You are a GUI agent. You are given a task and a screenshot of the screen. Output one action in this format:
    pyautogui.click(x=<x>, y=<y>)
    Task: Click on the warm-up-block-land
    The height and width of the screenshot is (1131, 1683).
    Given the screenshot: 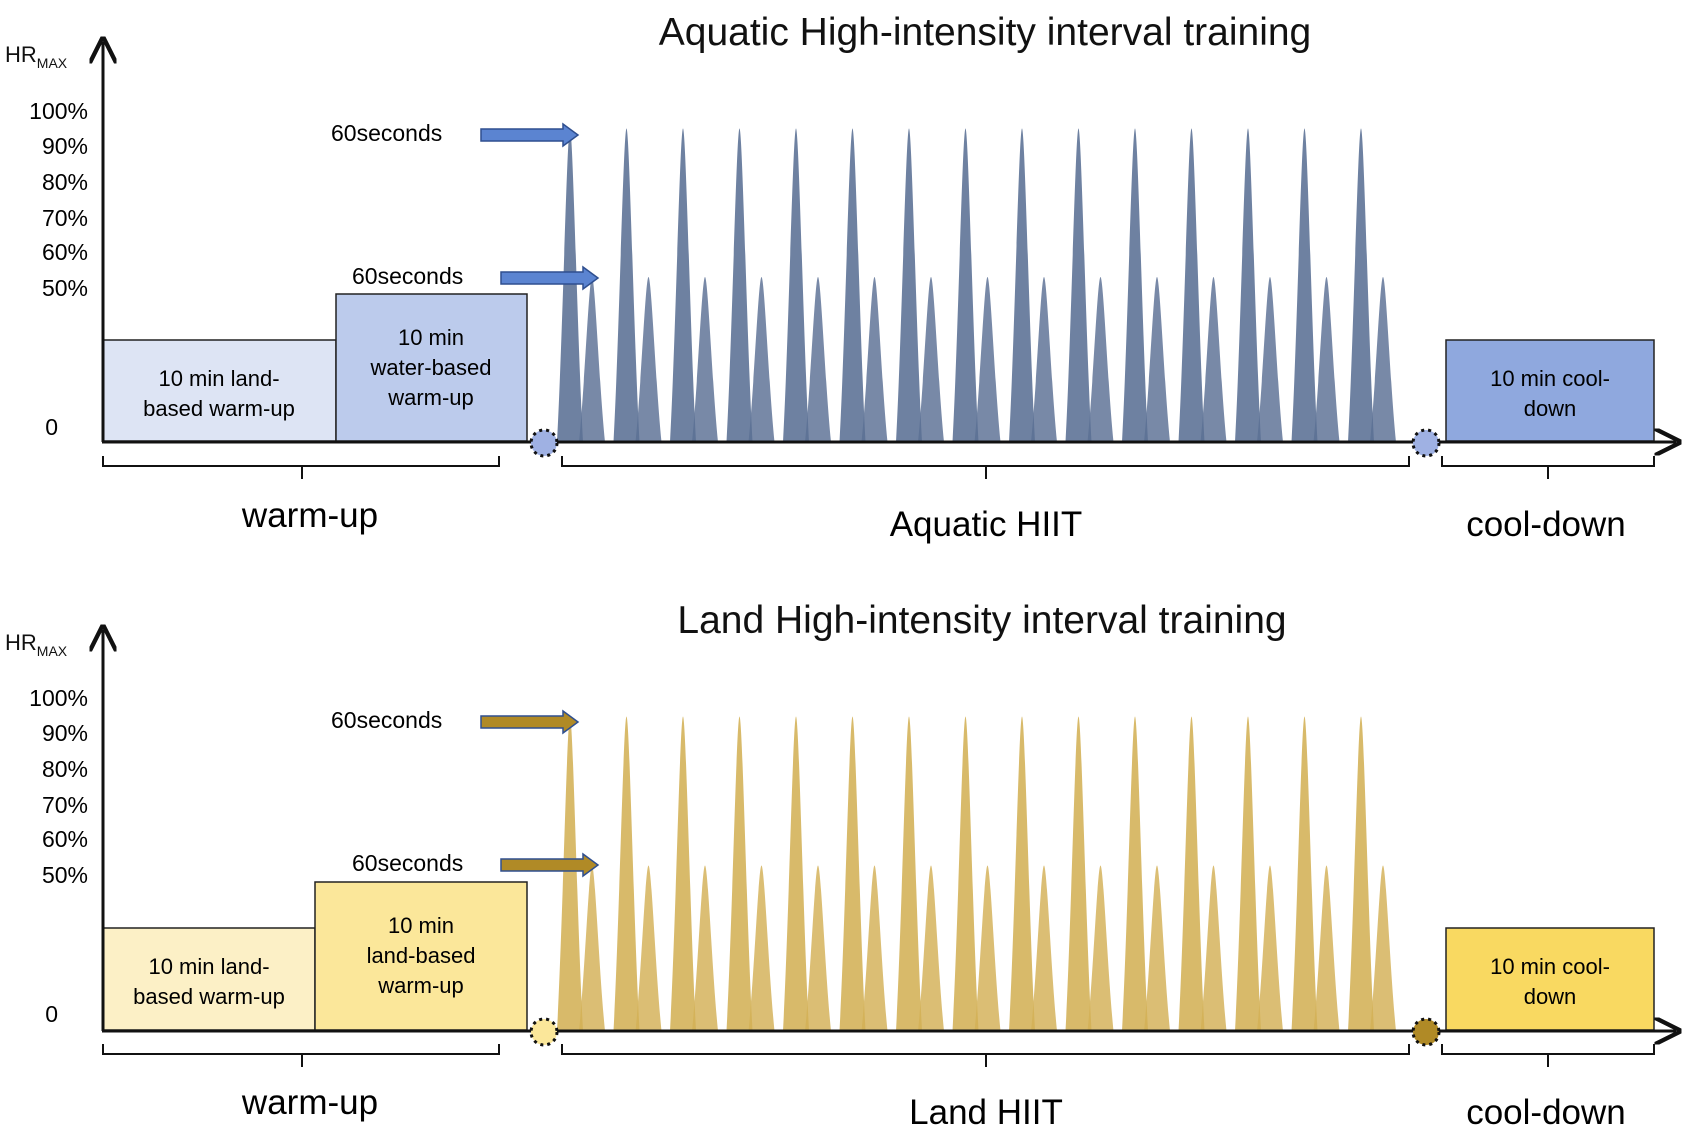 What is the action you would take?
    pyautogui.click(x=209, y=979)
    